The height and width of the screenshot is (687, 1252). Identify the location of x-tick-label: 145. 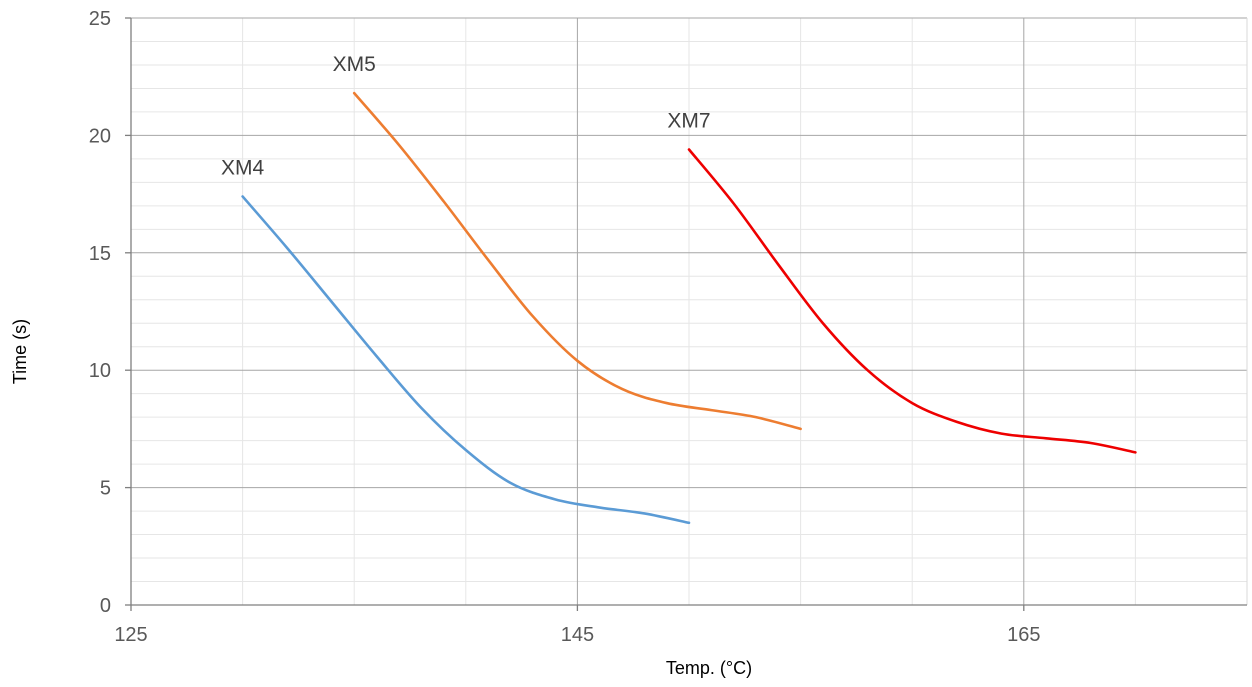
(577, 635).